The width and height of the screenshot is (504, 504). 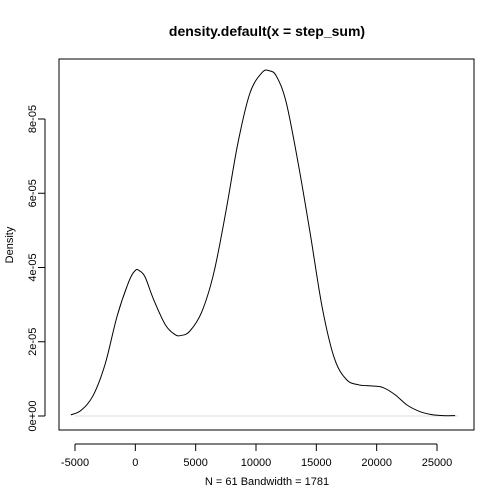 What do you see at coordinates (33, 193) in the screenshot?
I see `y-tick-label: 6e-05` at bounding box center [33, 193].